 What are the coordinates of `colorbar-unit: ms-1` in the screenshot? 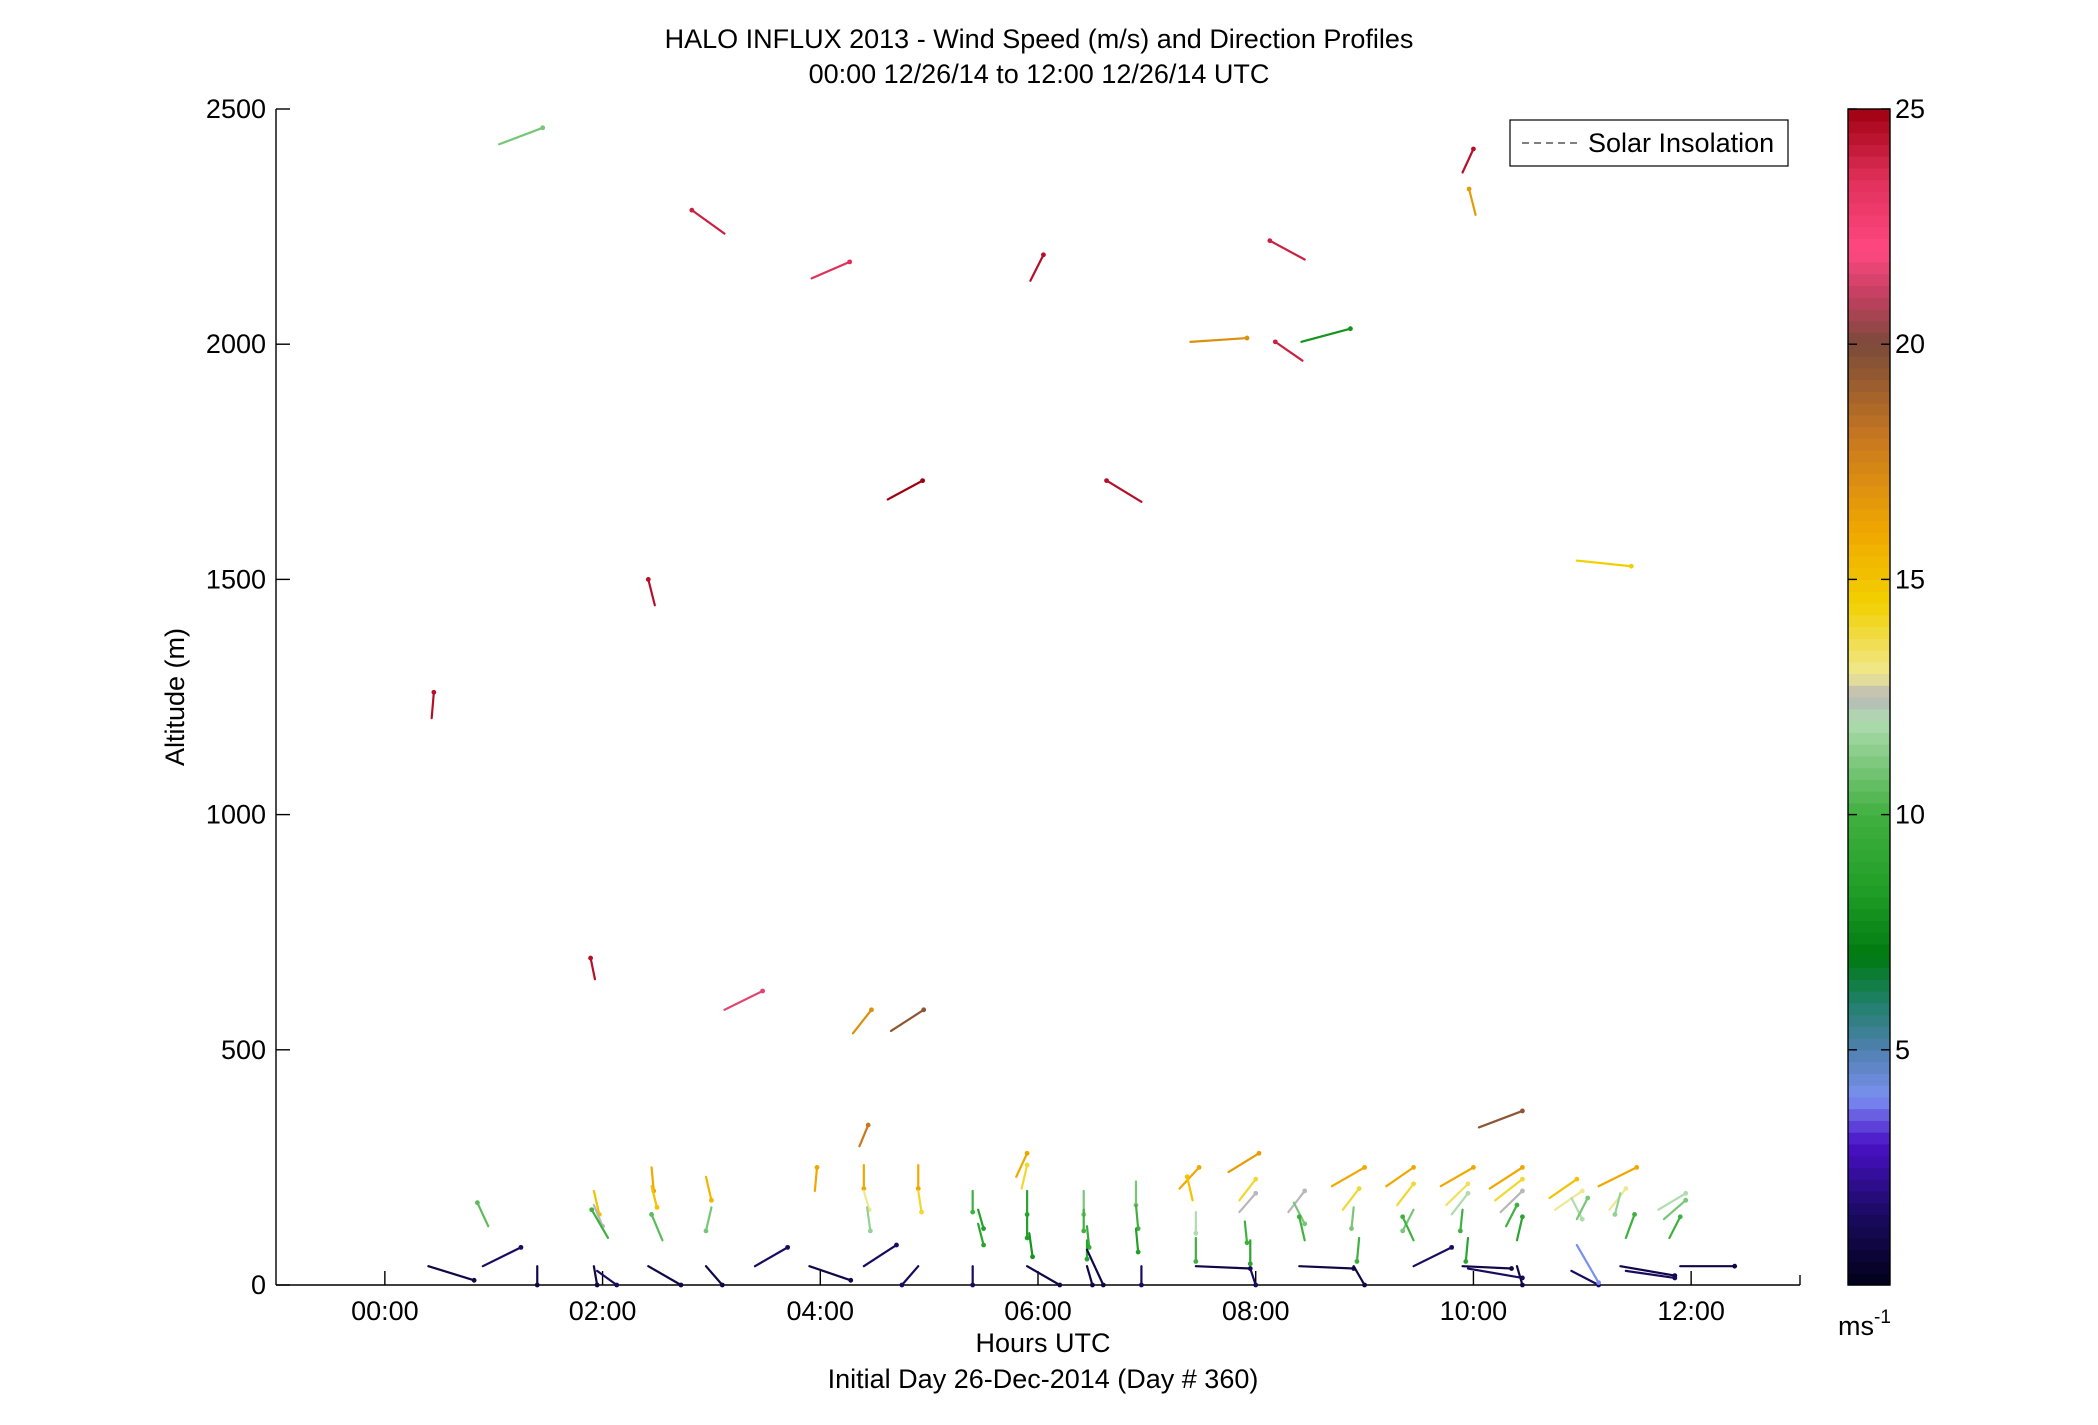 It's located at (1864, 1324).